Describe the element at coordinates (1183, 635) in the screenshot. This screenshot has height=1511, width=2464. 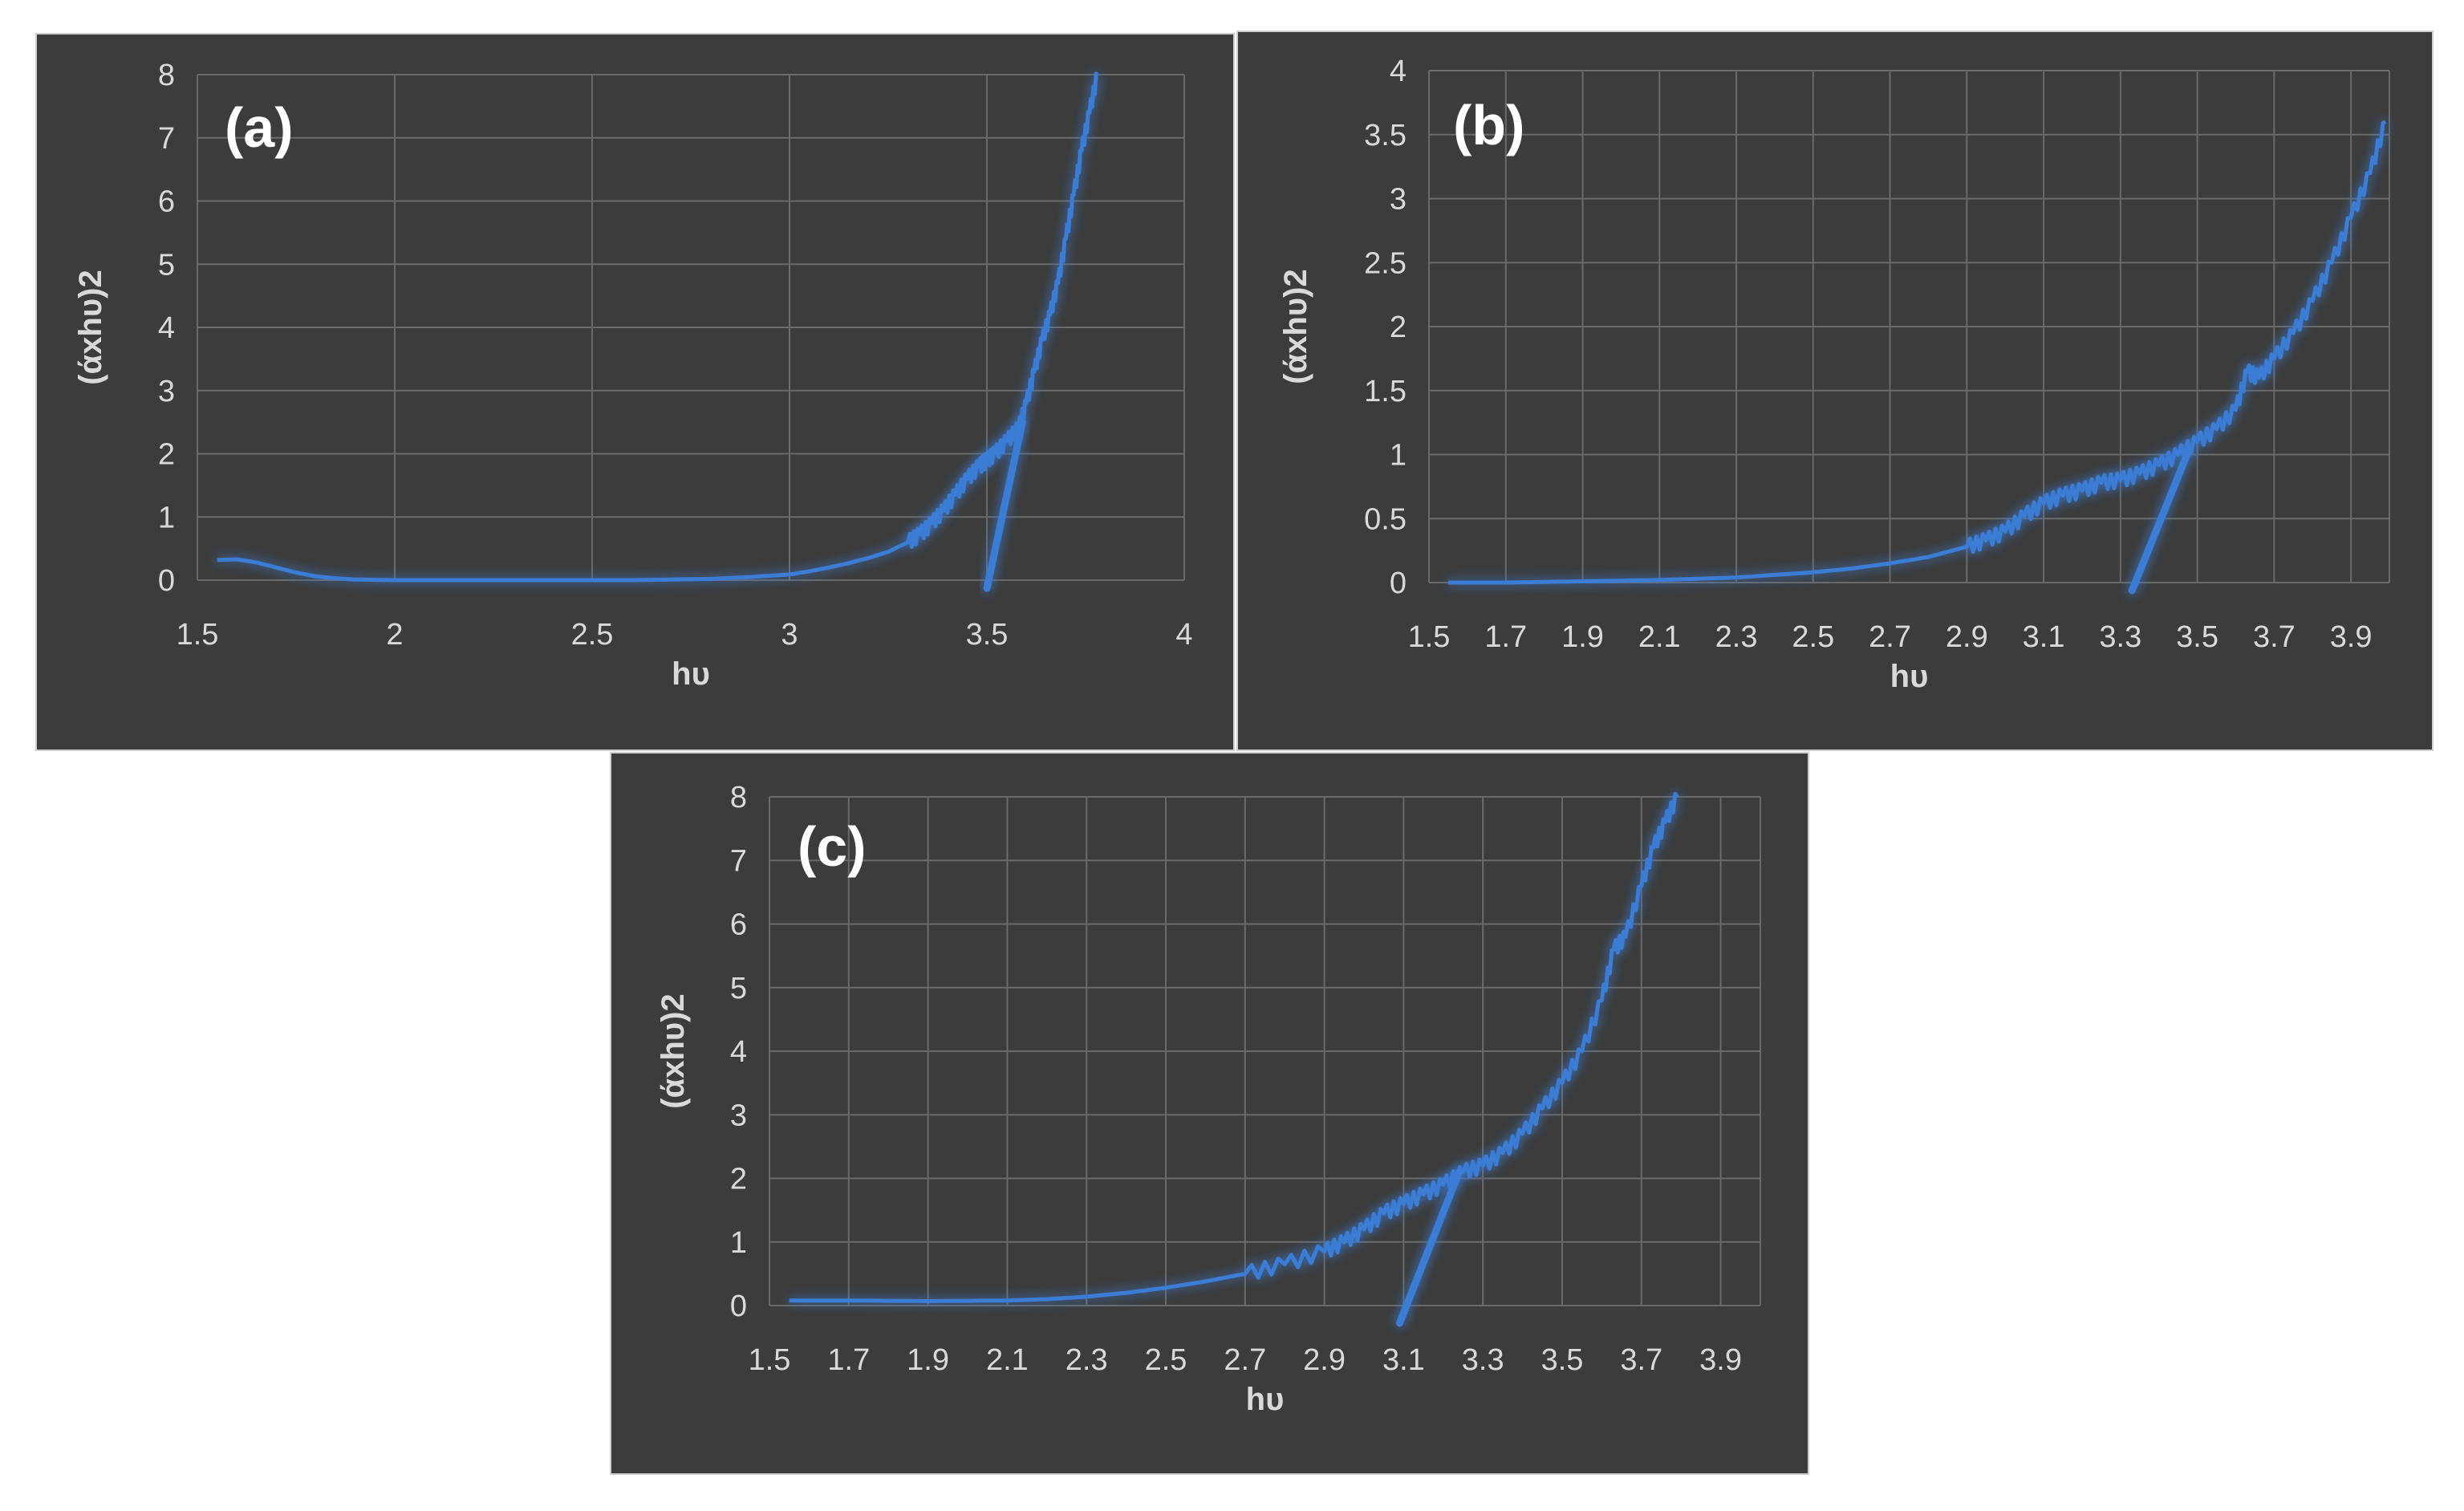
I see `x-tick-label: 4` at that location.